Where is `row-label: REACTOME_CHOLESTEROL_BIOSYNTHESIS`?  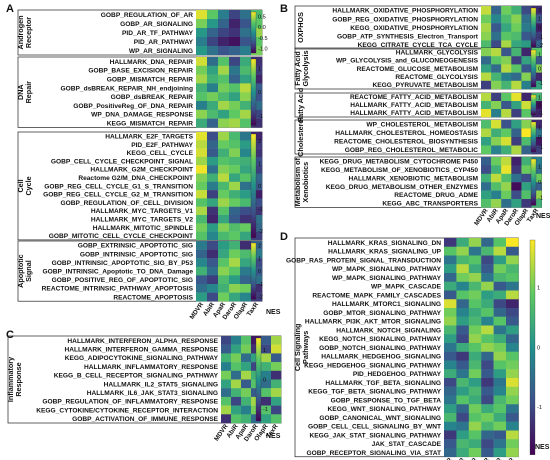
row-label: REACTOME_CHOLESTEROL_BIOSYNTHESIS is located at coordinates (406, 142).